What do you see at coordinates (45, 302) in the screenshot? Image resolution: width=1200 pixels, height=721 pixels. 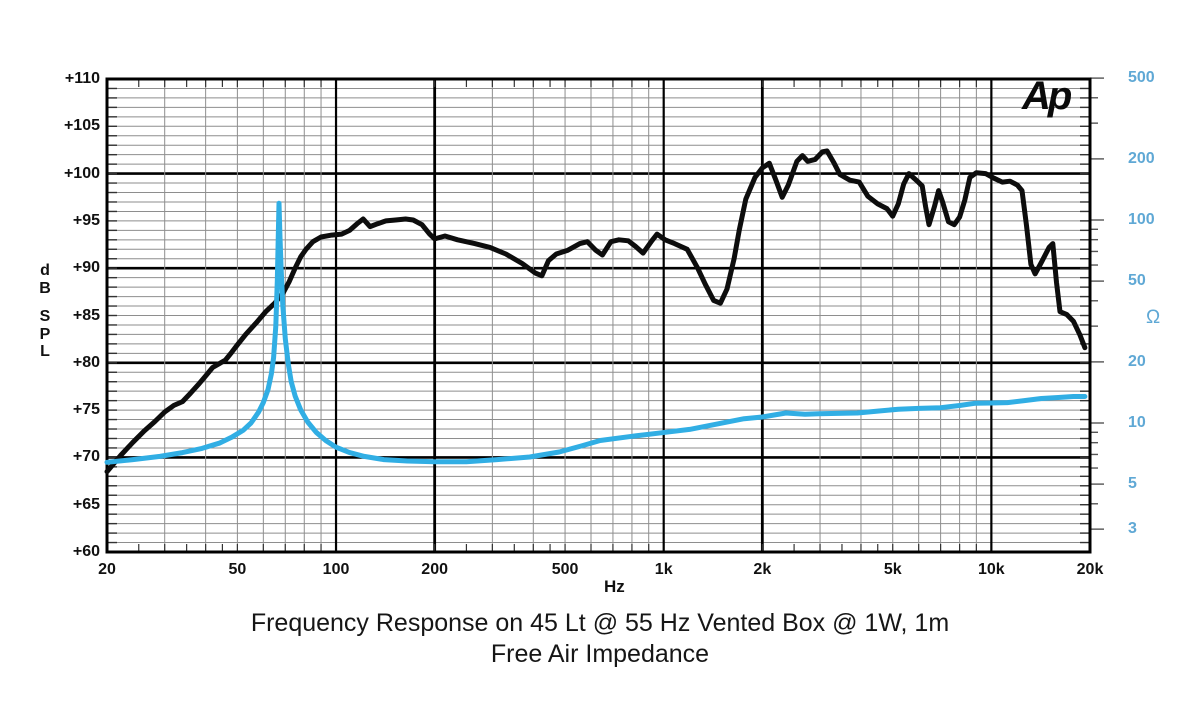 I see `spacer` at bounding box center [45, 302].